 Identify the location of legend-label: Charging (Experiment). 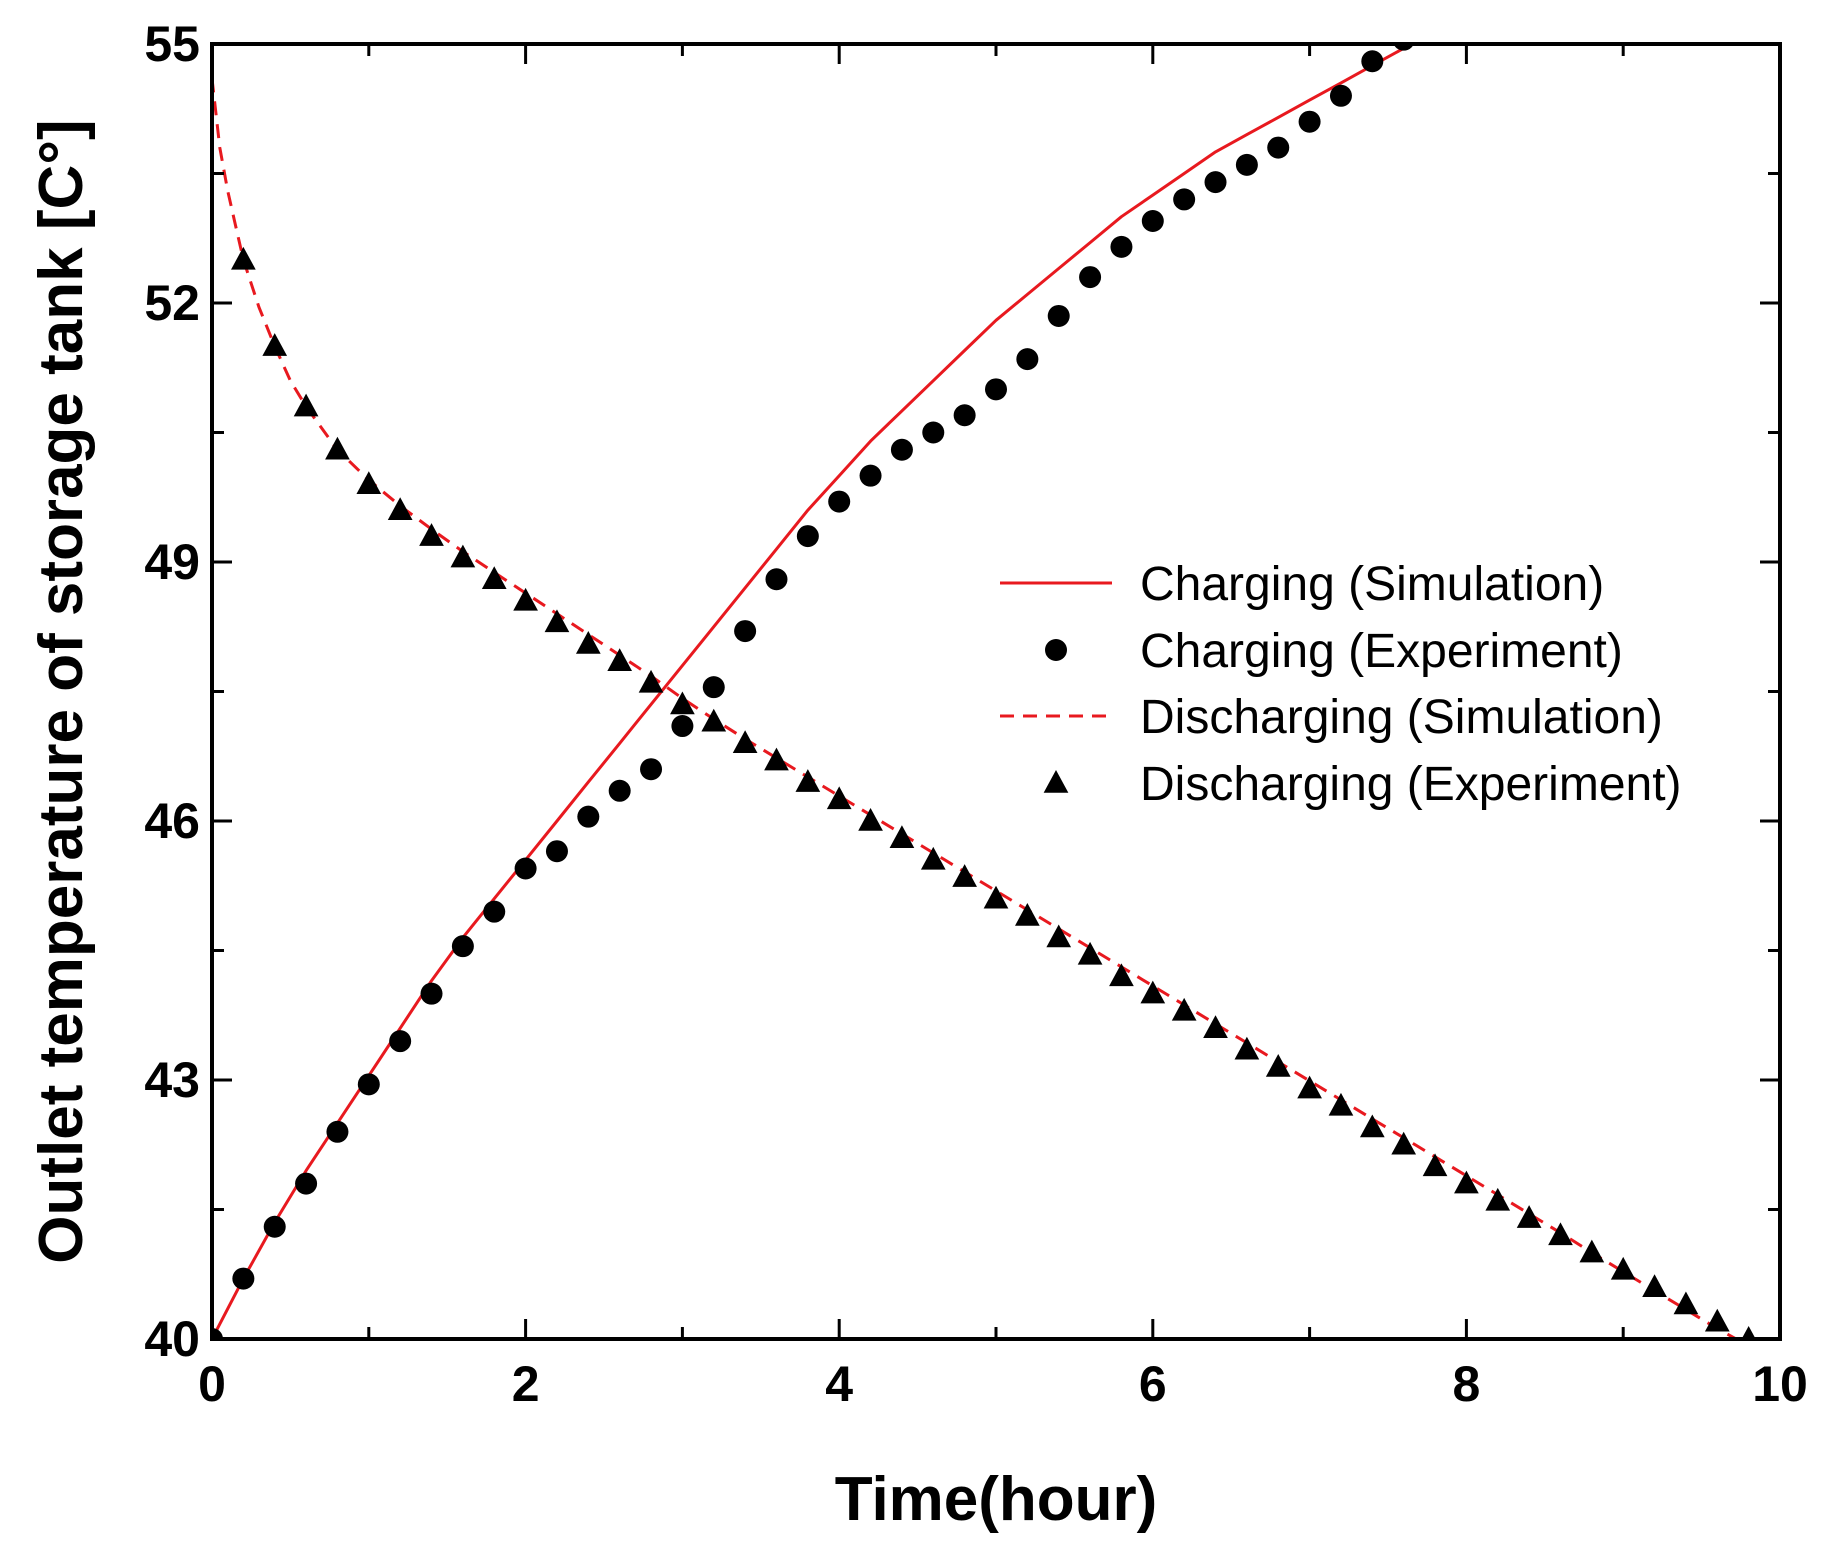
(1381, 651).